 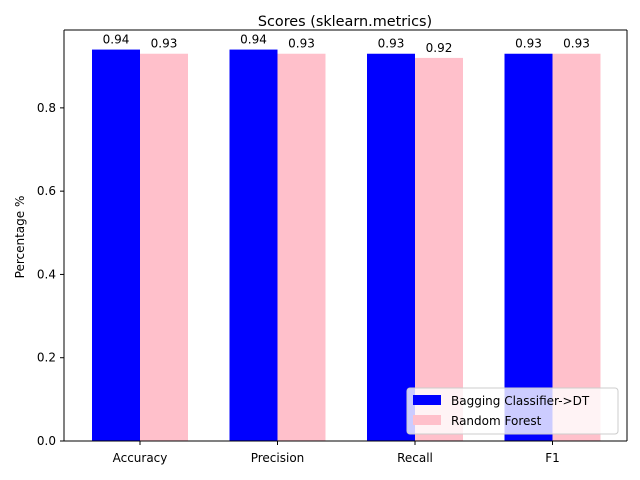 I want to click on x-tick-label: Precision, so click(x=278, y=458).